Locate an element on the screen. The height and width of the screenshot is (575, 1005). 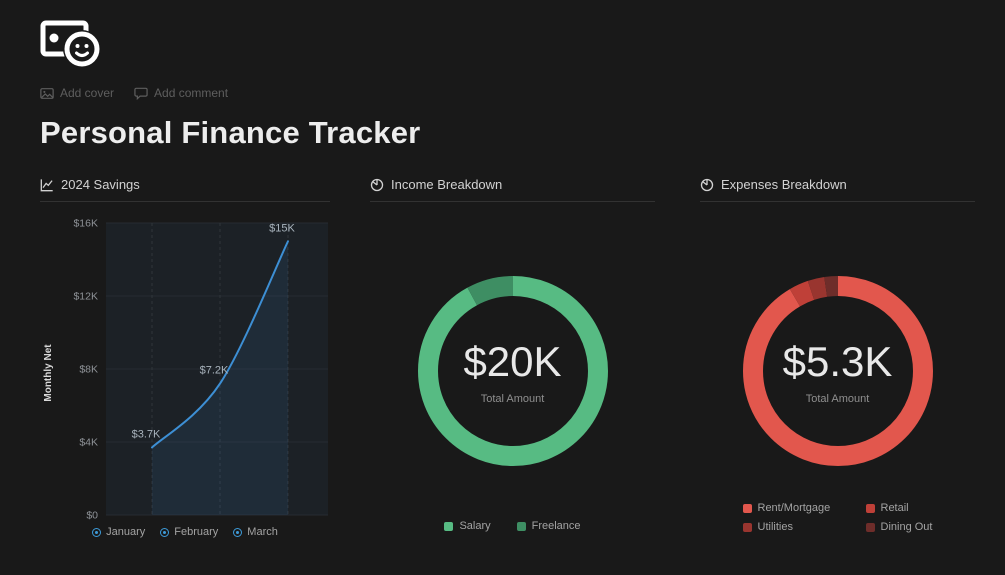
panel-title: 2024 Savings is located at coordinates (100, 184).